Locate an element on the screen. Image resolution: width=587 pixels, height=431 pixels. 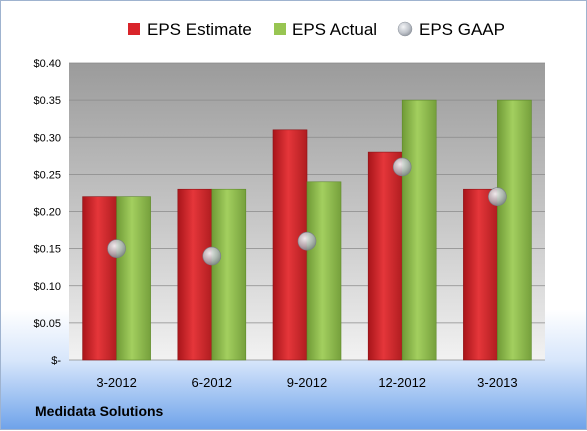
legend-swatch-gaap is located at coordinates (405, 29).